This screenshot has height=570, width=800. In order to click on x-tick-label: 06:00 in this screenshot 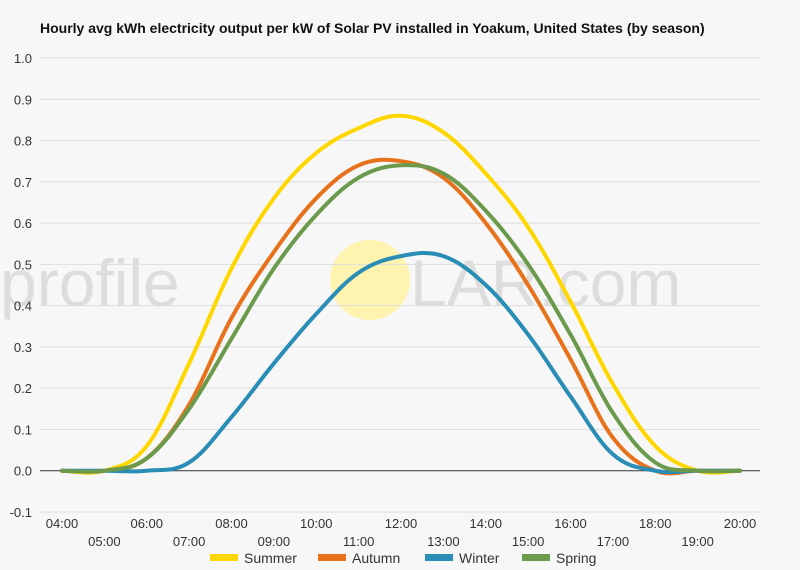, I will do `click(146, 523)`.